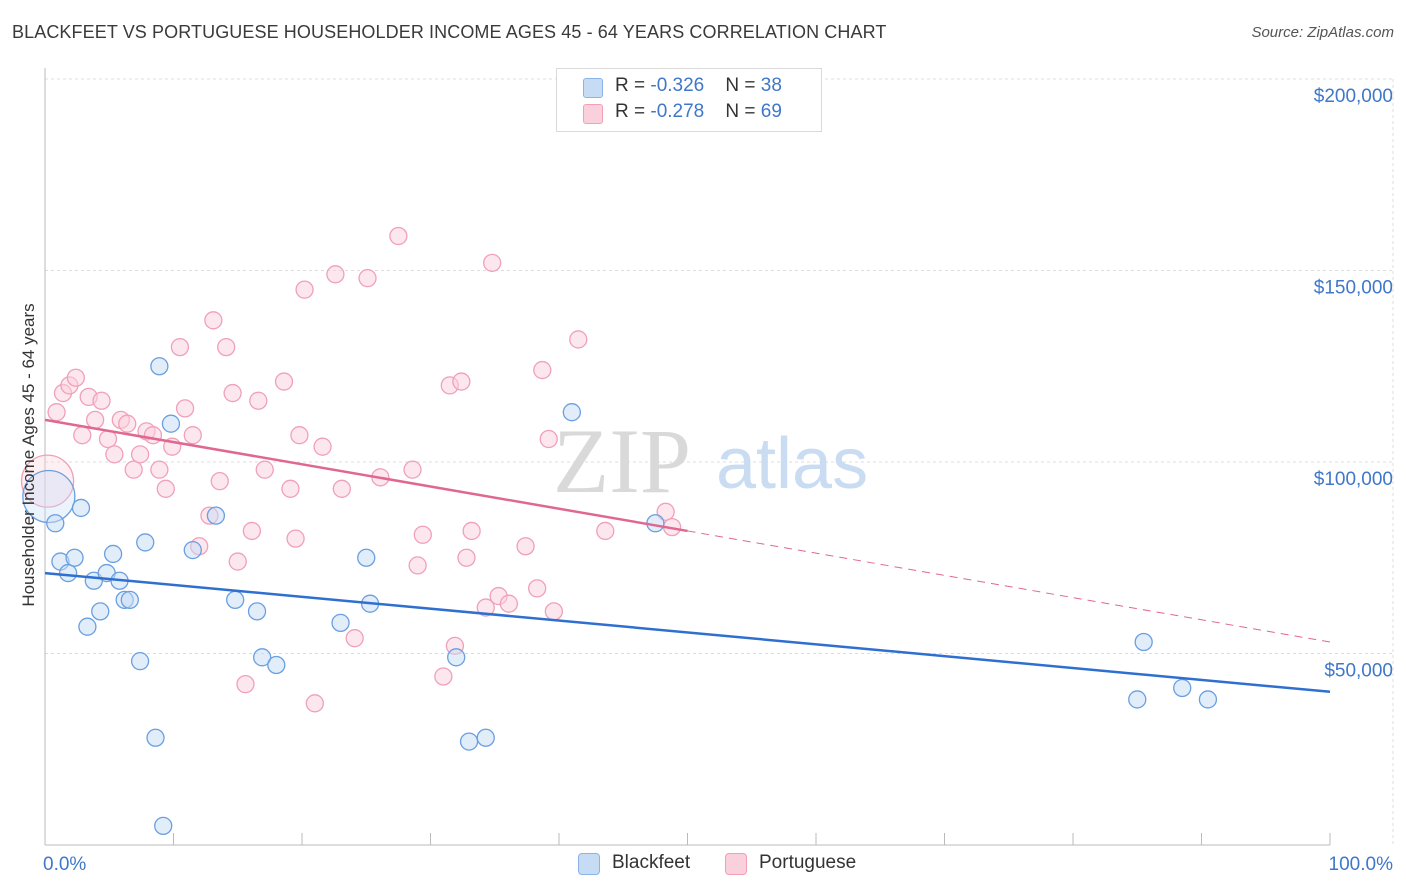 Image resolution: width=1406 pixels, height=892 pixels. Describe the element at coordinates (710, 461) in the screenshot. I see `watermark: ZIP atlas` at that location.